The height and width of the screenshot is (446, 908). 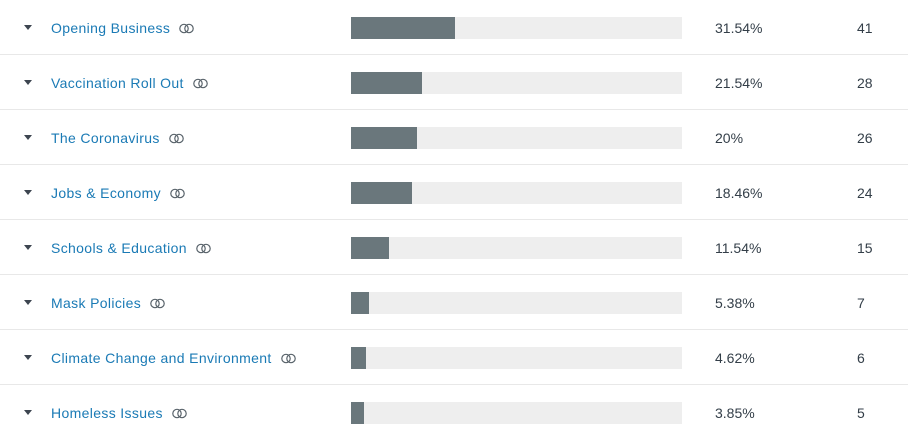 I want to click on result-row: Jobs & Economy 18.46% 24, so click(x=454, y=192).